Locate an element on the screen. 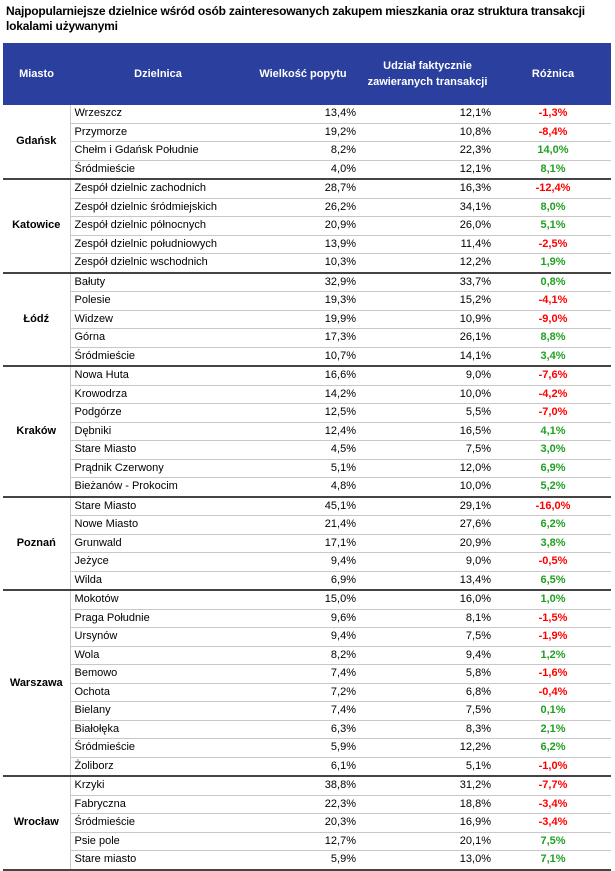  district-cell: Żoliborz is located at coordinates (158, 767).